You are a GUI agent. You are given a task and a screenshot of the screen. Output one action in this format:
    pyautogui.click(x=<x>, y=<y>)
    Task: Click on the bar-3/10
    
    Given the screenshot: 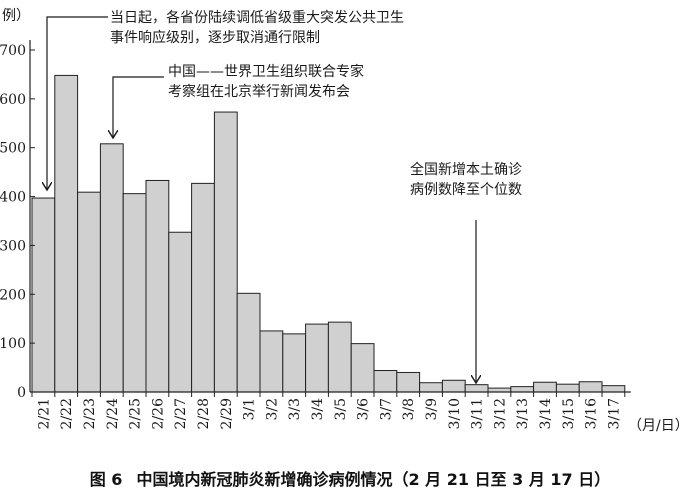 What is the action you would take?
    pyautogui.click(x=453, y=386)
    